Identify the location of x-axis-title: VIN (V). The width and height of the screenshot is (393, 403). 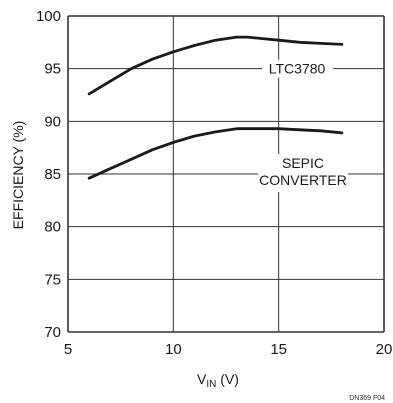
(218, 380).